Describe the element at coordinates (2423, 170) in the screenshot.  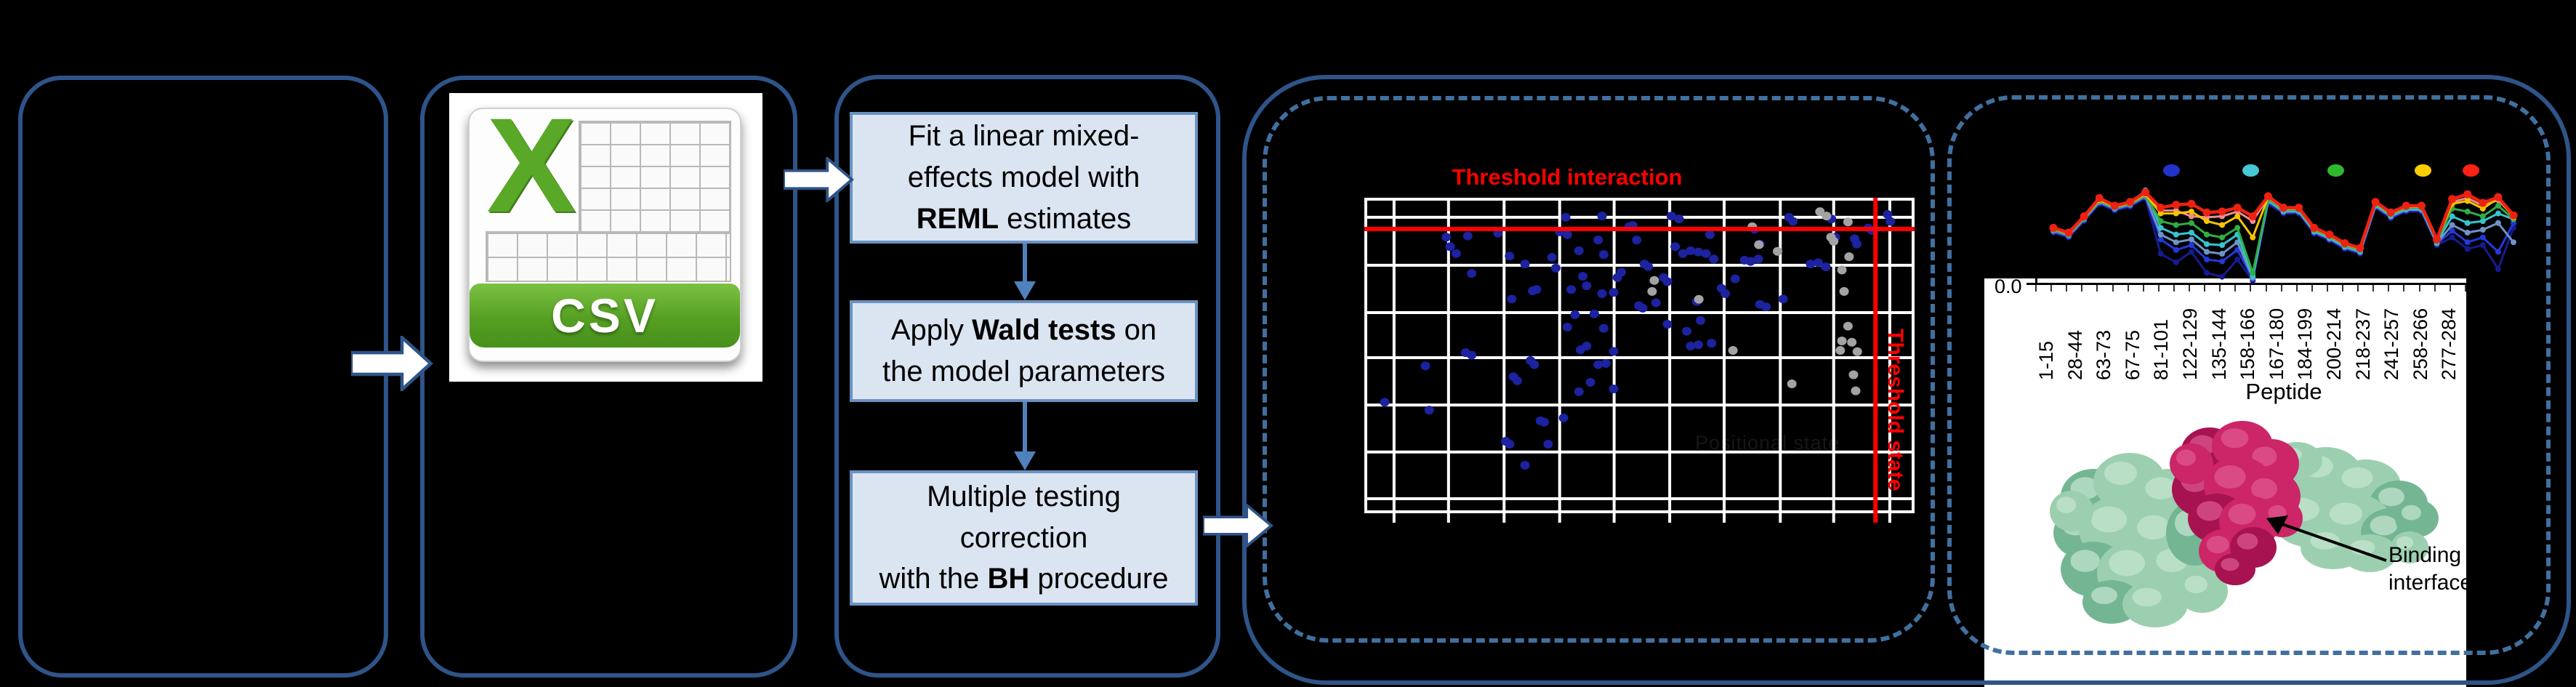
I see `legend-dot-4-icon` at that location.